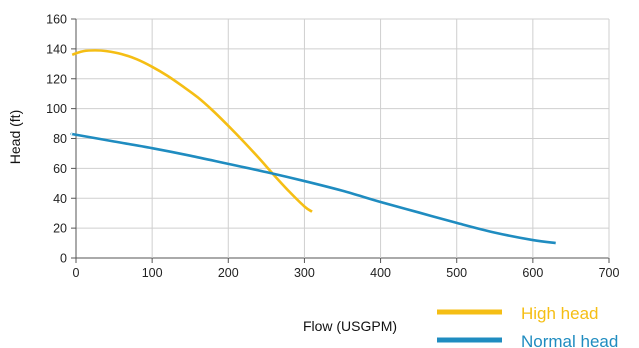 This screenshot has width=639, height=348. Describe the element at coordinates (527, 326) in the screenshot. I see `legend: High head Normal head` at that location.